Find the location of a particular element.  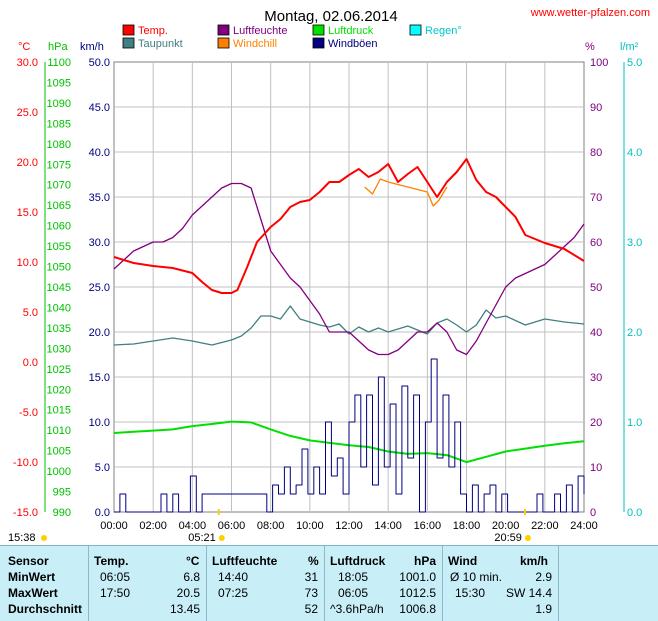

x-tick-label: 10:00 is located at coordinates (310, 526).